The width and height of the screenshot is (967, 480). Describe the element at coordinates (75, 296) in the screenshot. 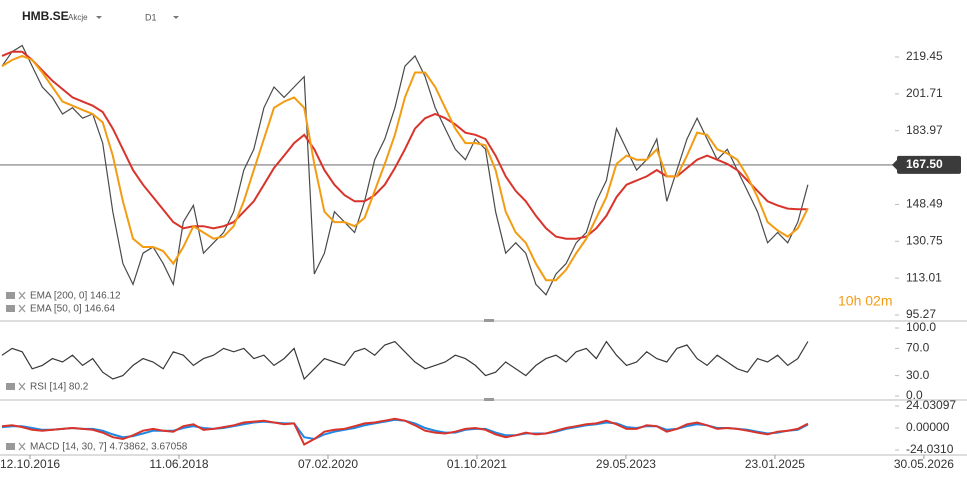

I see `legend-ema200: EMA [200, 0] 146.12` at that location.